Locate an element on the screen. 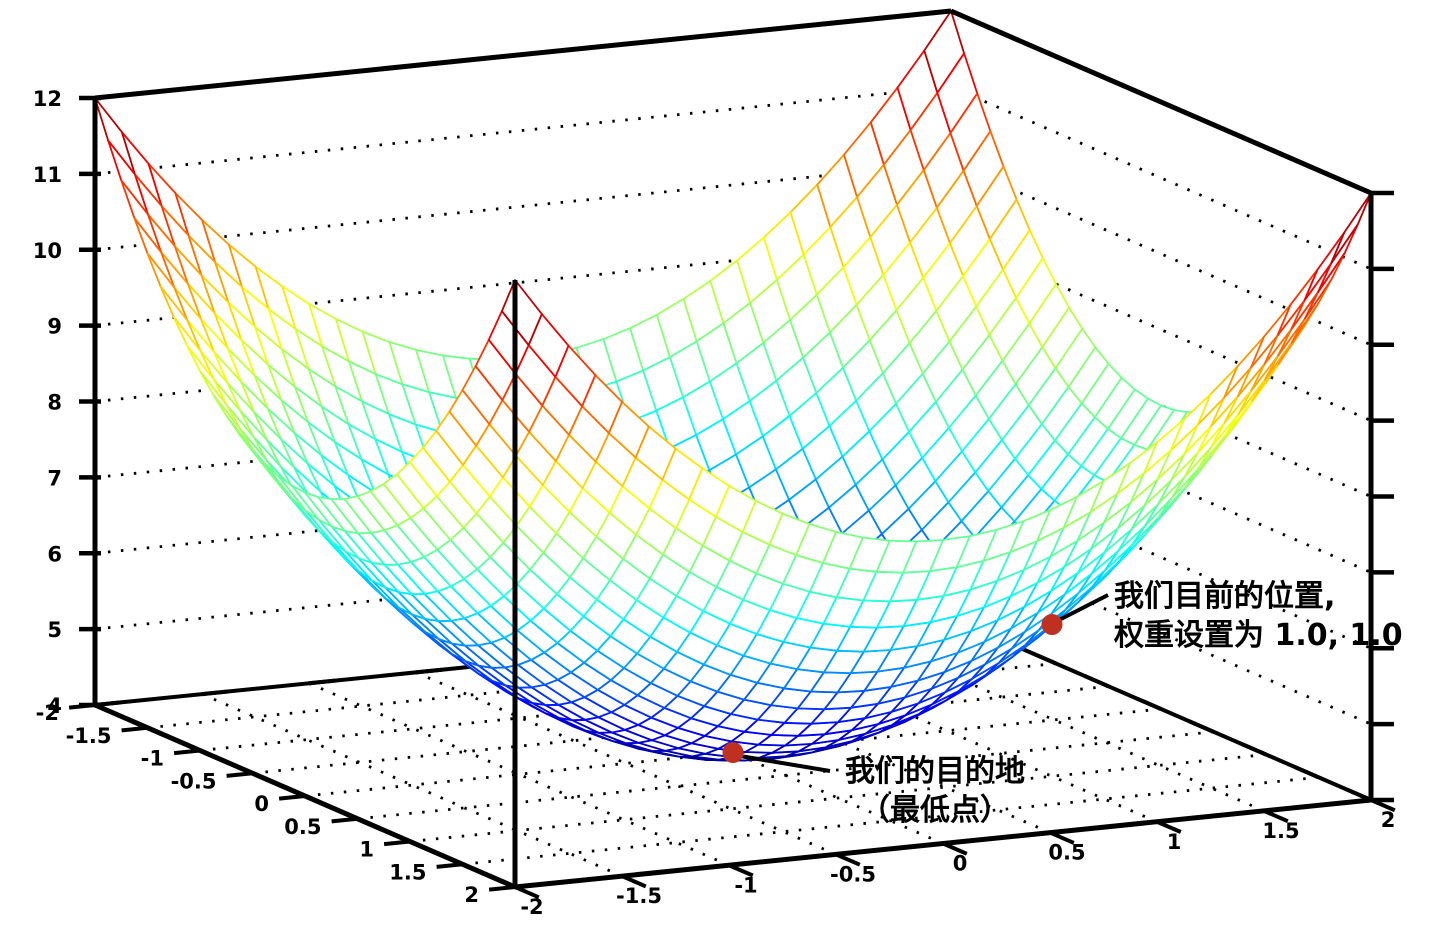  destination-marker-dot is located at coordinates (733, 752).